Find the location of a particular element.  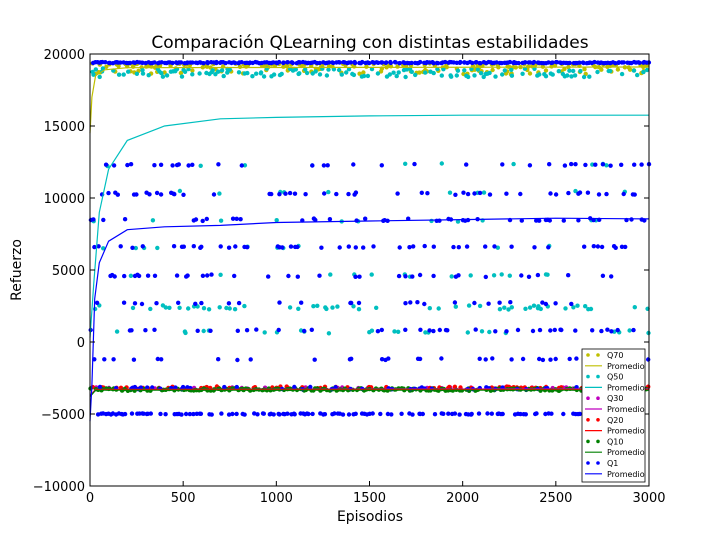

x-tick-label: 0 is located at coordinates (90, 498).